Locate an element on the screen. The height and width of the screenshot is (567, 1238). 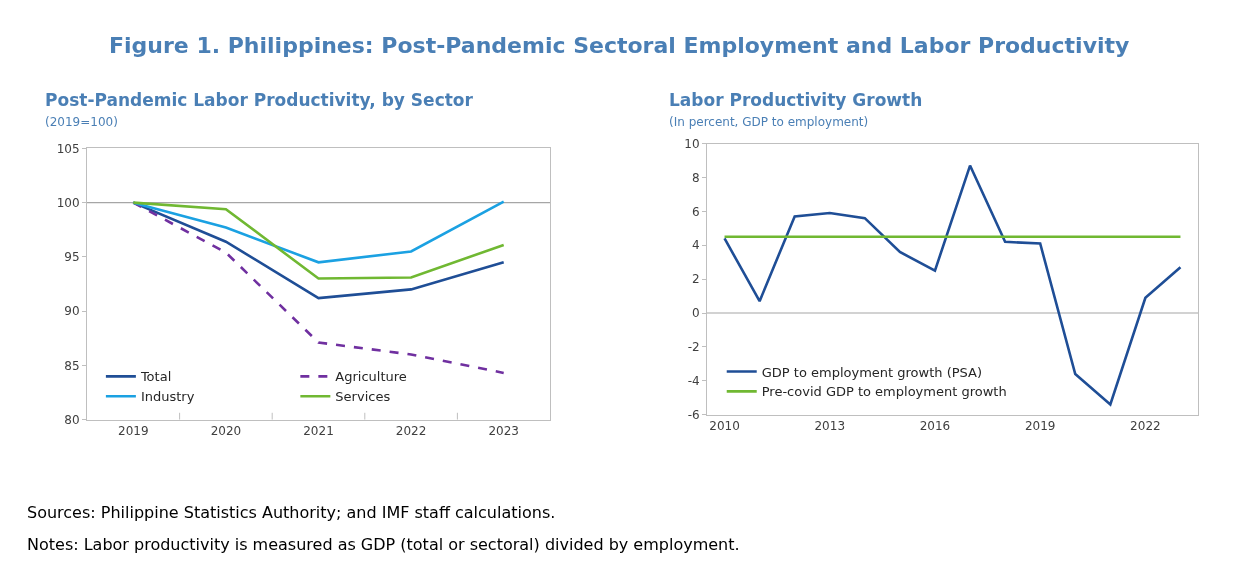
y-tick-label: 6 is located at coordinates (695, 211).